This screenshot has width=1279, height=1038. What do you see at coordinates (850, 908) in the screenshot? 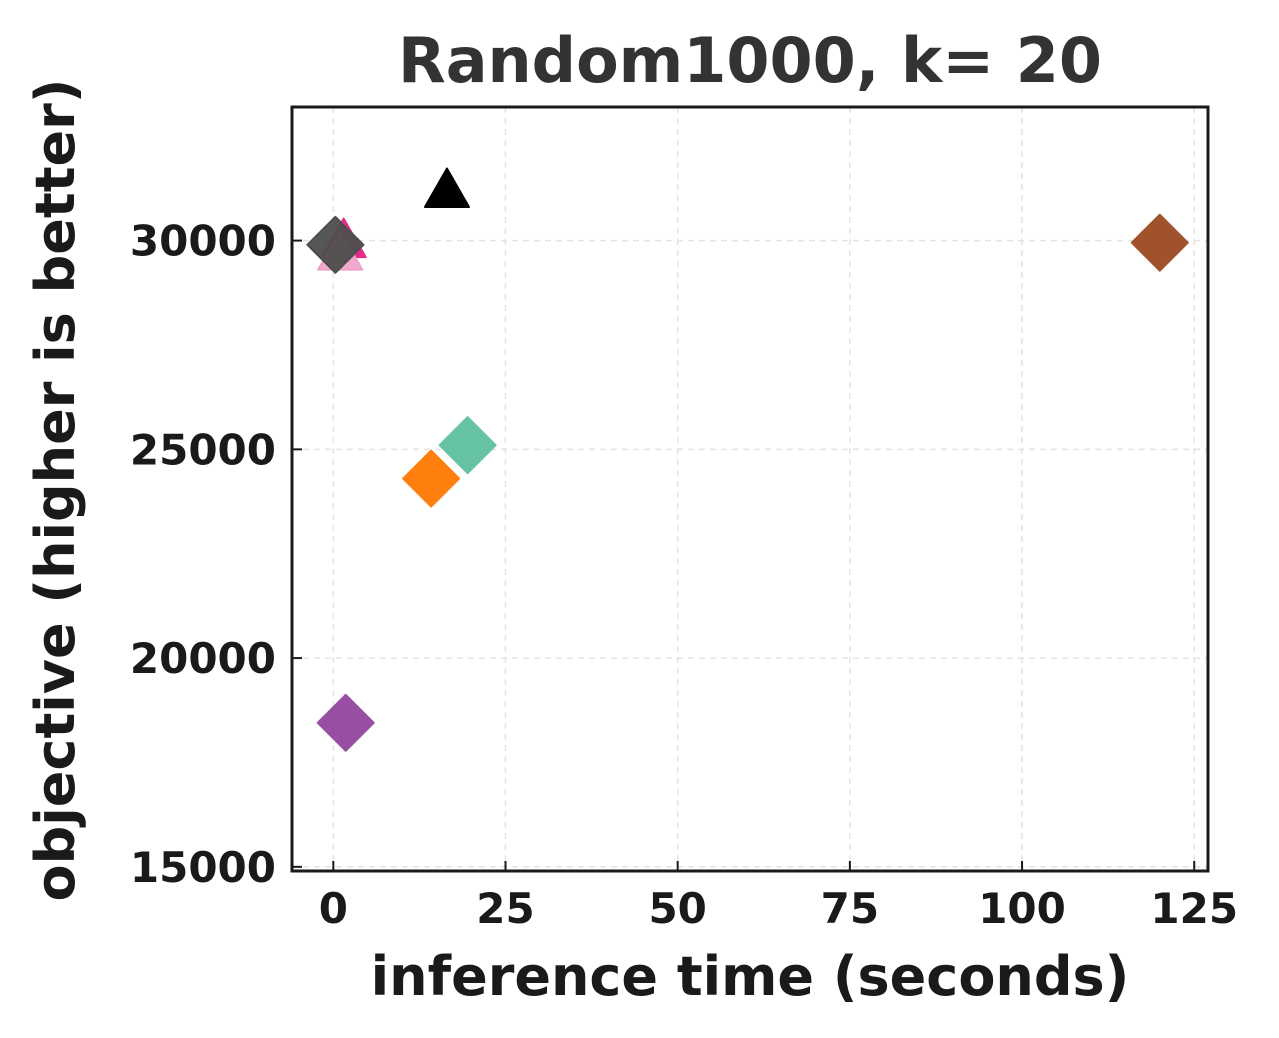
I see `x-tick-label: 75` at bounding box center [850, 908].